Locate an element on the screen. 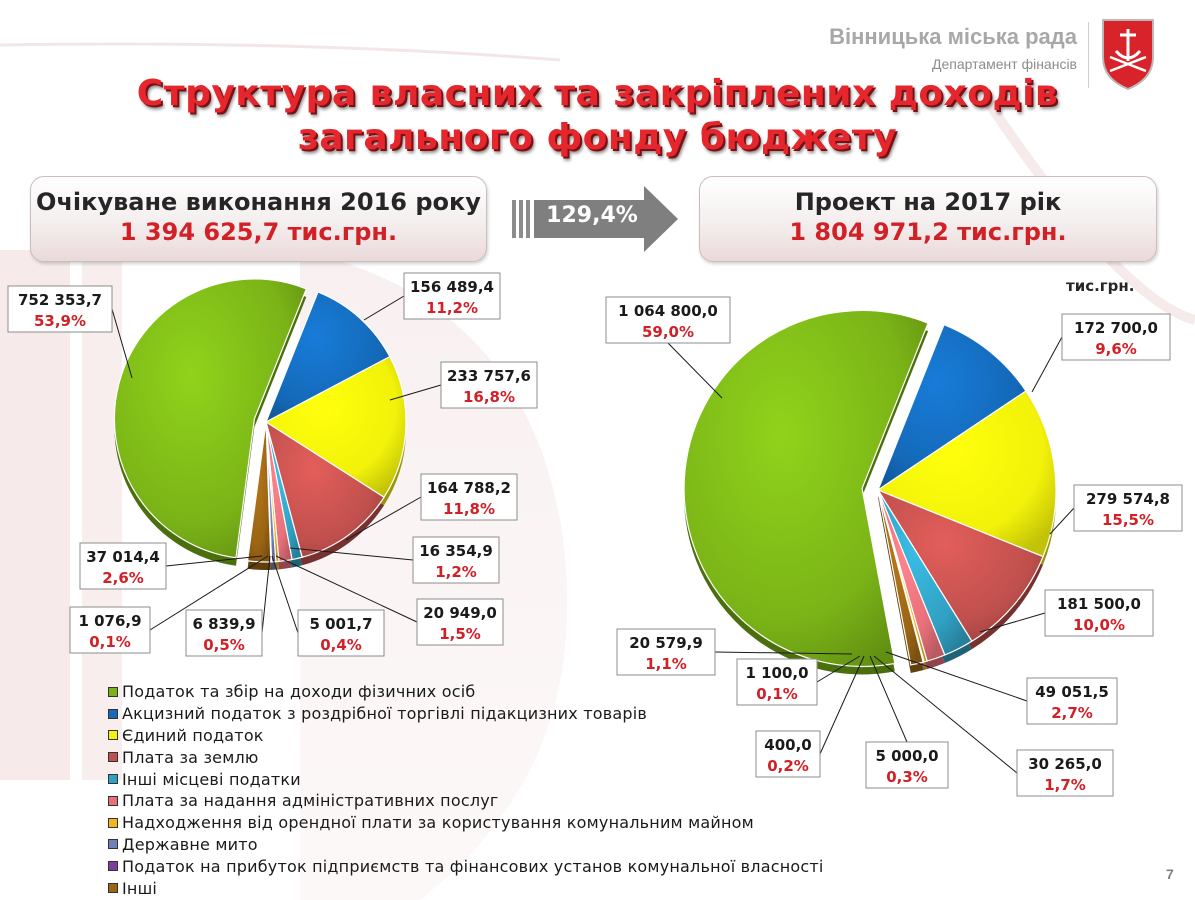  legend-item: Плата за надання адміністративних послуг is located at coordinates (466, 801).